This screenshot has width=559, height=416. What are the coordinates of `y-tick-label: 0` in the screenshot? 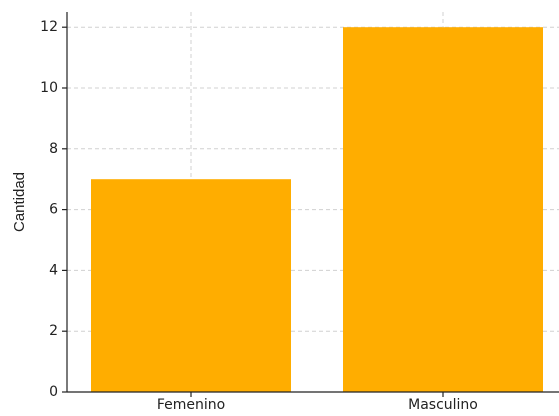 It's located at (53, 392).